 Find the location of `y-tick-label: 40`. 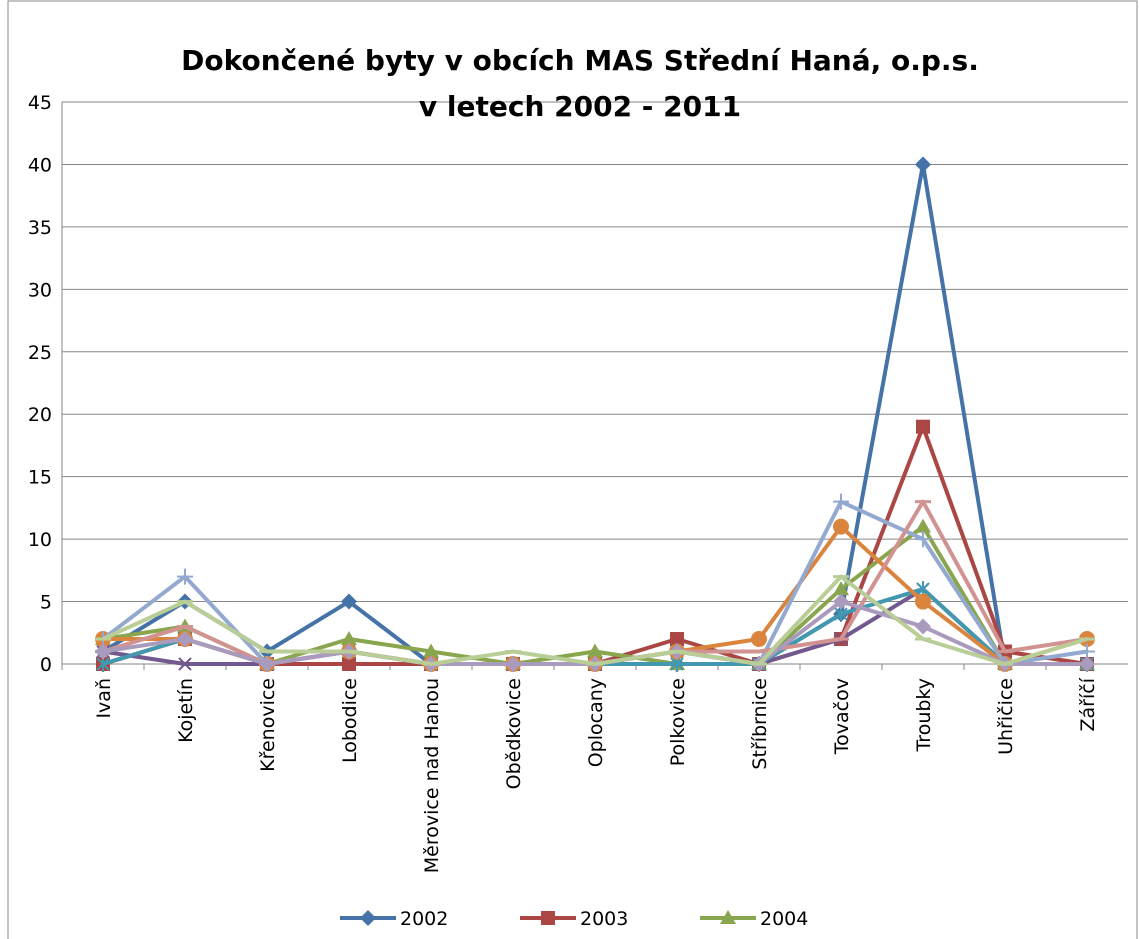

y-tick-label: 40 is located at coordinates (40, 165).